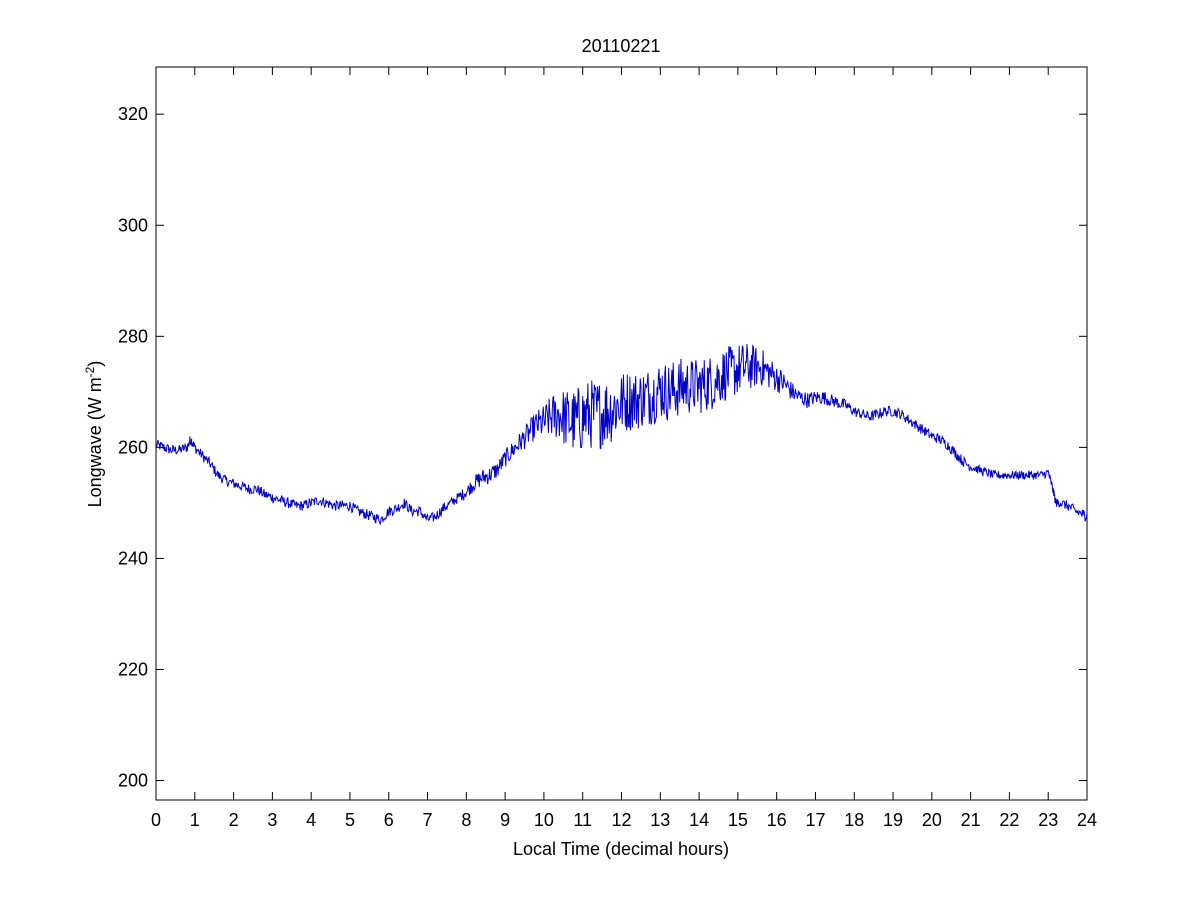 This screenshot has height=905, width=1201. What do you see at coordinates (133, 670) in the screenshot?
I see `y-tick-label: 220` at bounding box center [133, 670].